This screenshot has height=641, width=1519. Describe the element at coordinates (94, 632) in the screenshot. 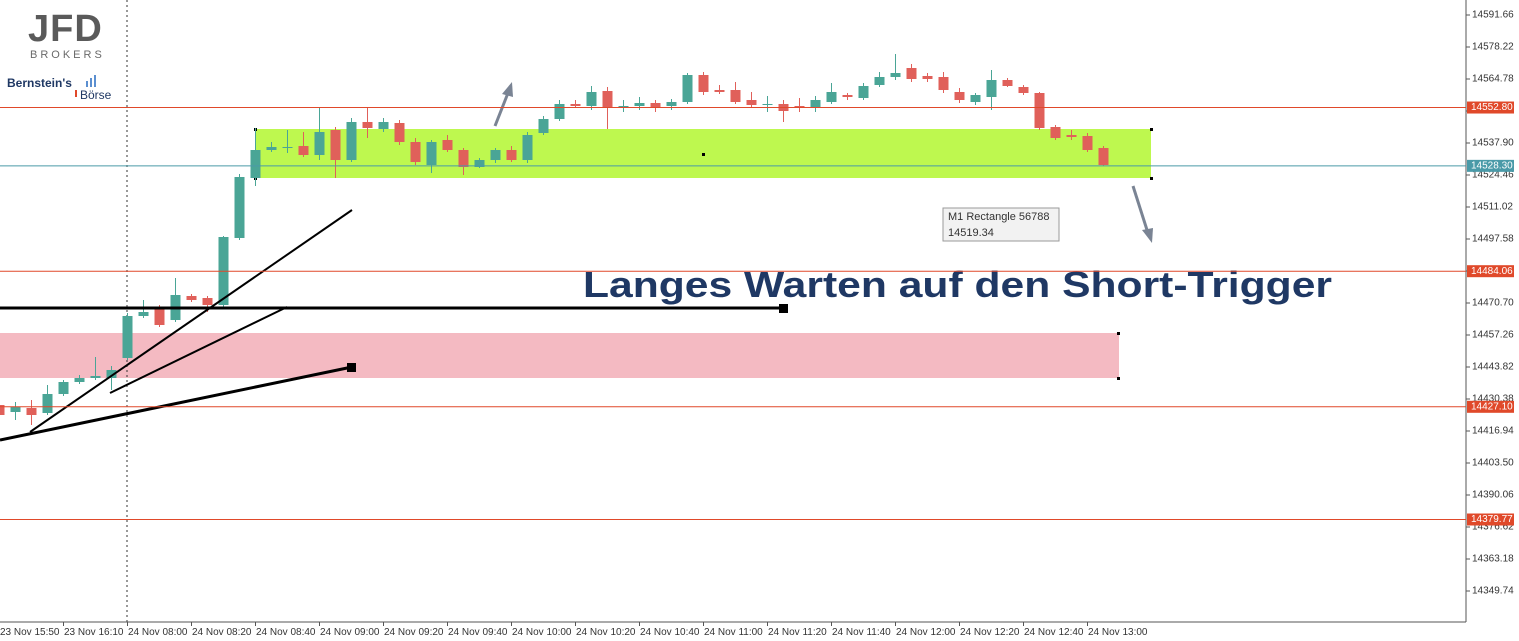

I see `x-tick-label: 23 Nov 16:10` at that location.